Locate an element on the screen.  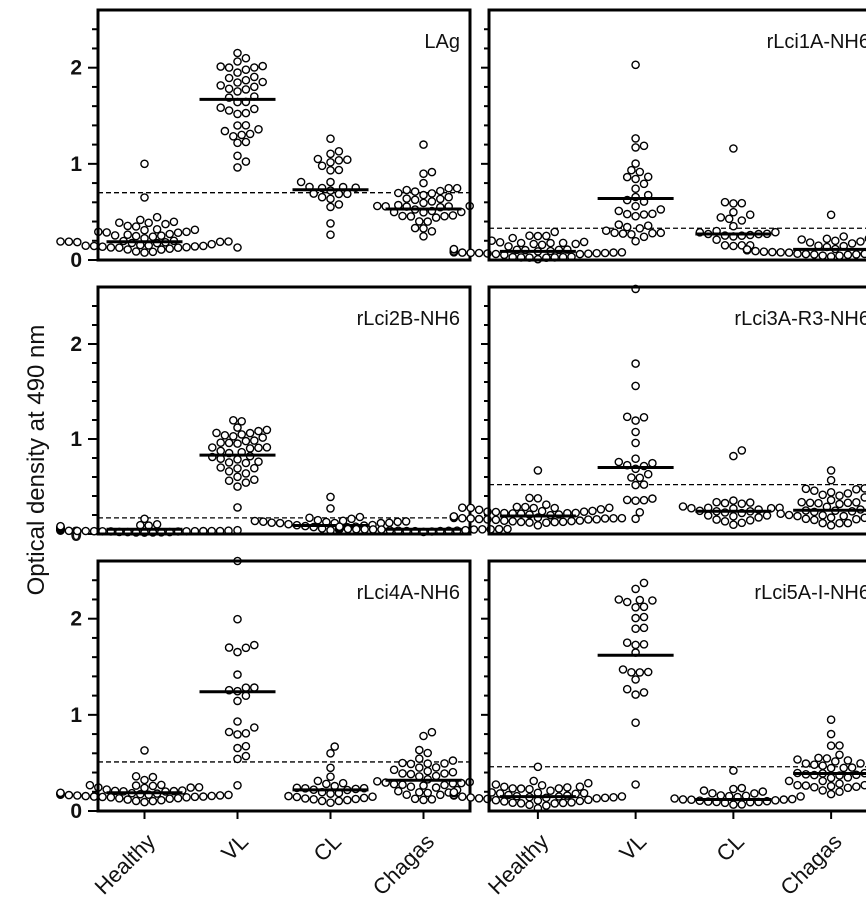
panel-title: rLci1A-NH6 is located at coordinates (816, 42).